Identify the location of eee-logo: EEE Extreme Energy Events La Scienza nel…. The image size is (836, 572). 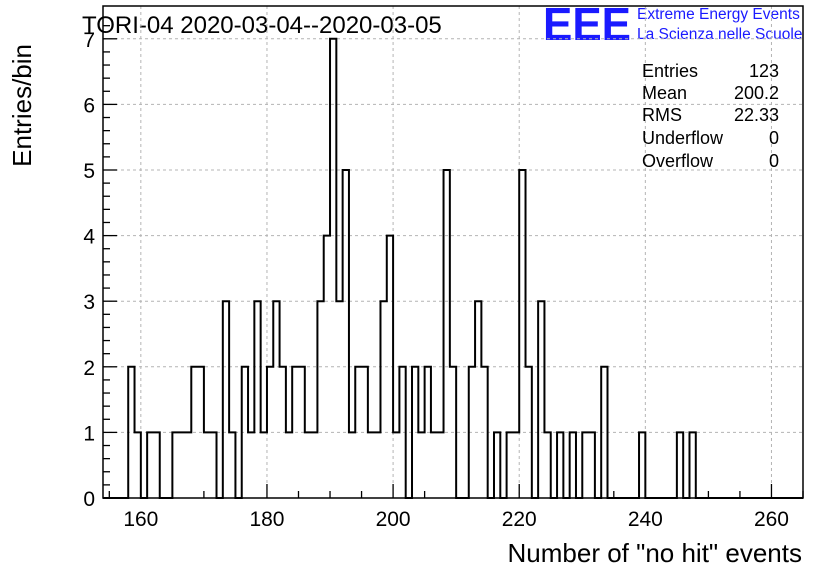
(672, 25).